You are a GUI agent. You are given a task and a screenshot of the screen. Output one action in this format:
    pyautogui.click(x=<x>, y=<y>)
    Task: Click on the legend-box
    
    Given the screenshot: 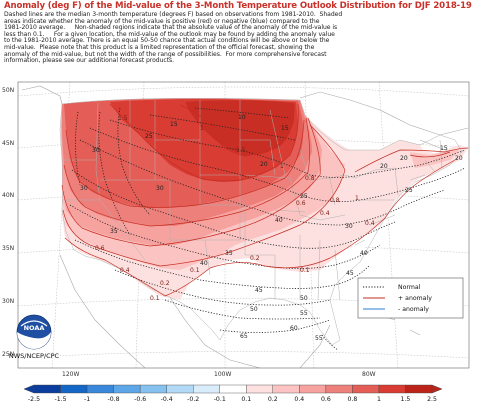 What is the action you would take?
    pyautogui.click(x=410, y=298)
    